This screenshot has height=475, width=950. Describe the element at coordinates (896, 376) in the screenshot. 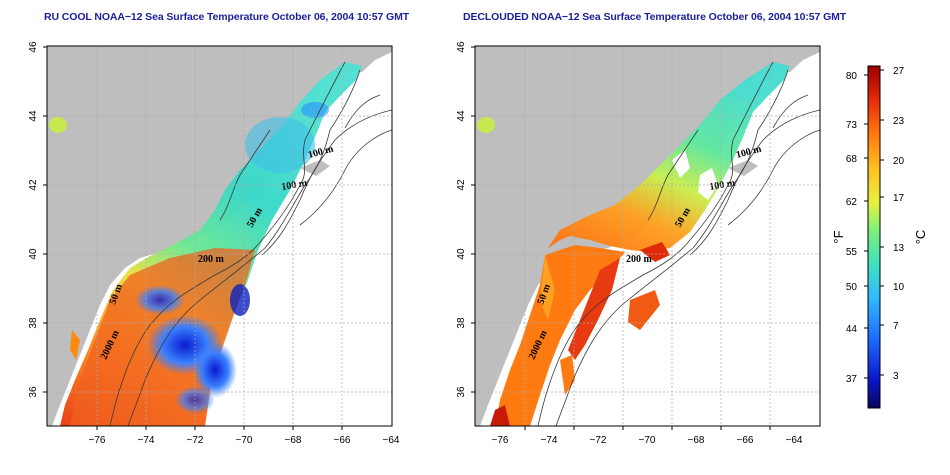

I see `c-tick: 3` at that location.